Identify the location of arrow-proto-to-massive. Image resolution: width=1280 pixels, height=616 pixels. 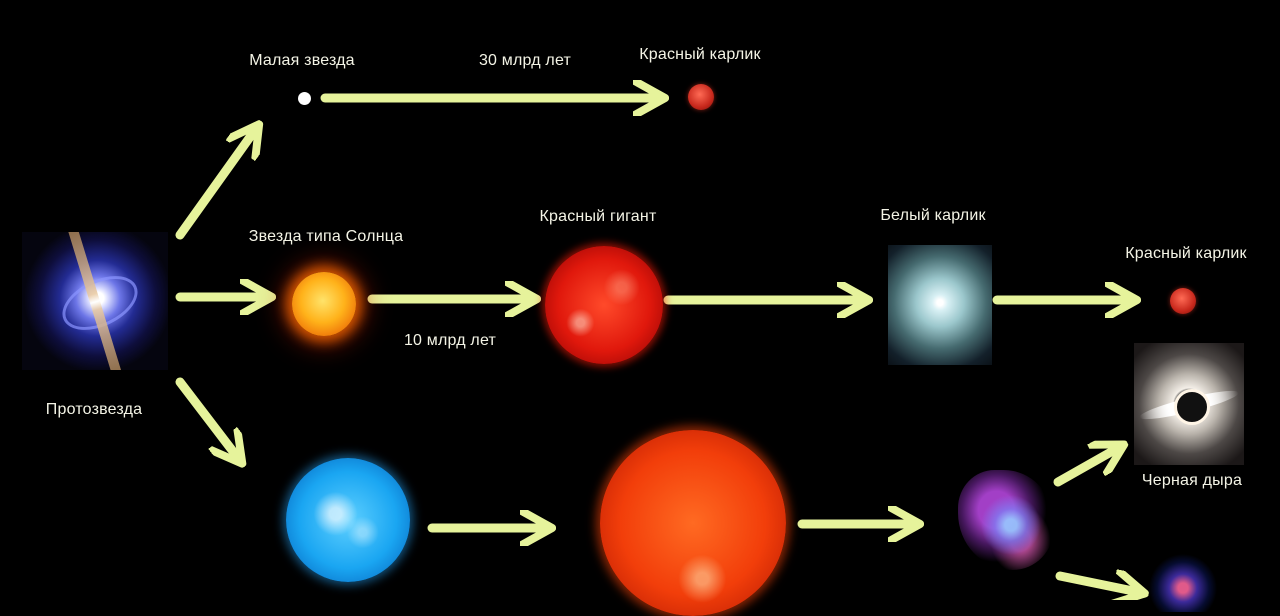
(206, 417).